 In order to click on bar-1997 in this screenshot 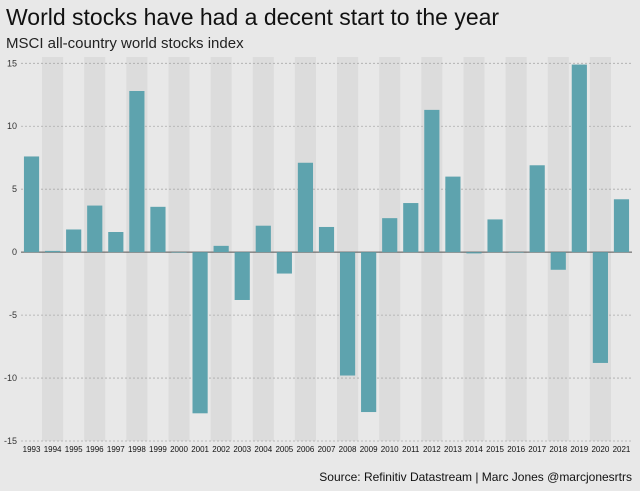, I will do `click(116, 242)`.